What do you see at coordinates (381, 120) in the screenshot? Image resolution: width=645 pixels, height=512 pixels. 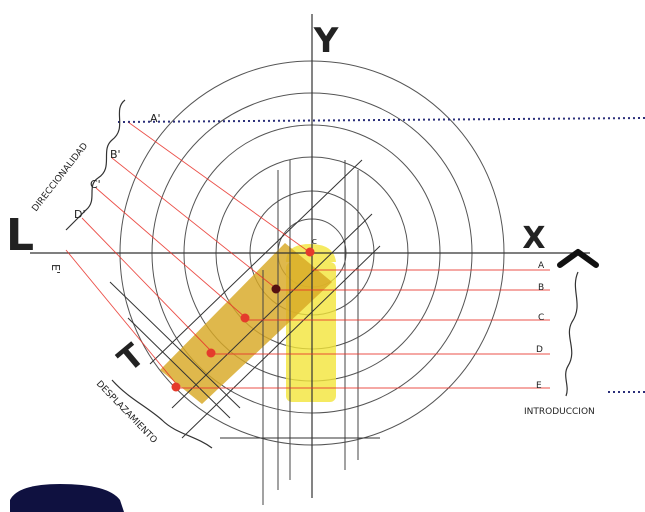 I see `dotted-line-top` at bounding box center [381, 120].